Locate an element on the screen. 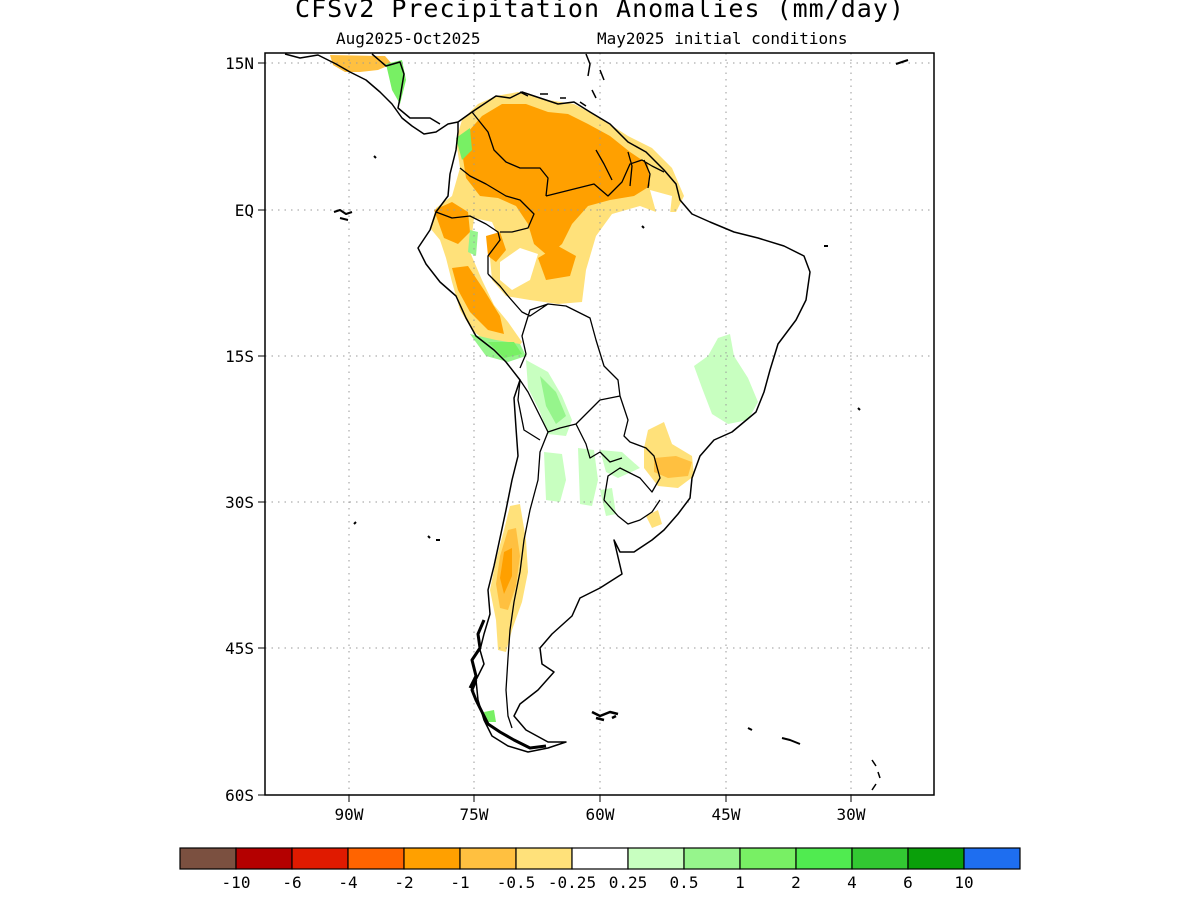 The height and width of the screenshot is (900, 1200). anomaly-dry-colombia-west is located at coordinates (452, 223).